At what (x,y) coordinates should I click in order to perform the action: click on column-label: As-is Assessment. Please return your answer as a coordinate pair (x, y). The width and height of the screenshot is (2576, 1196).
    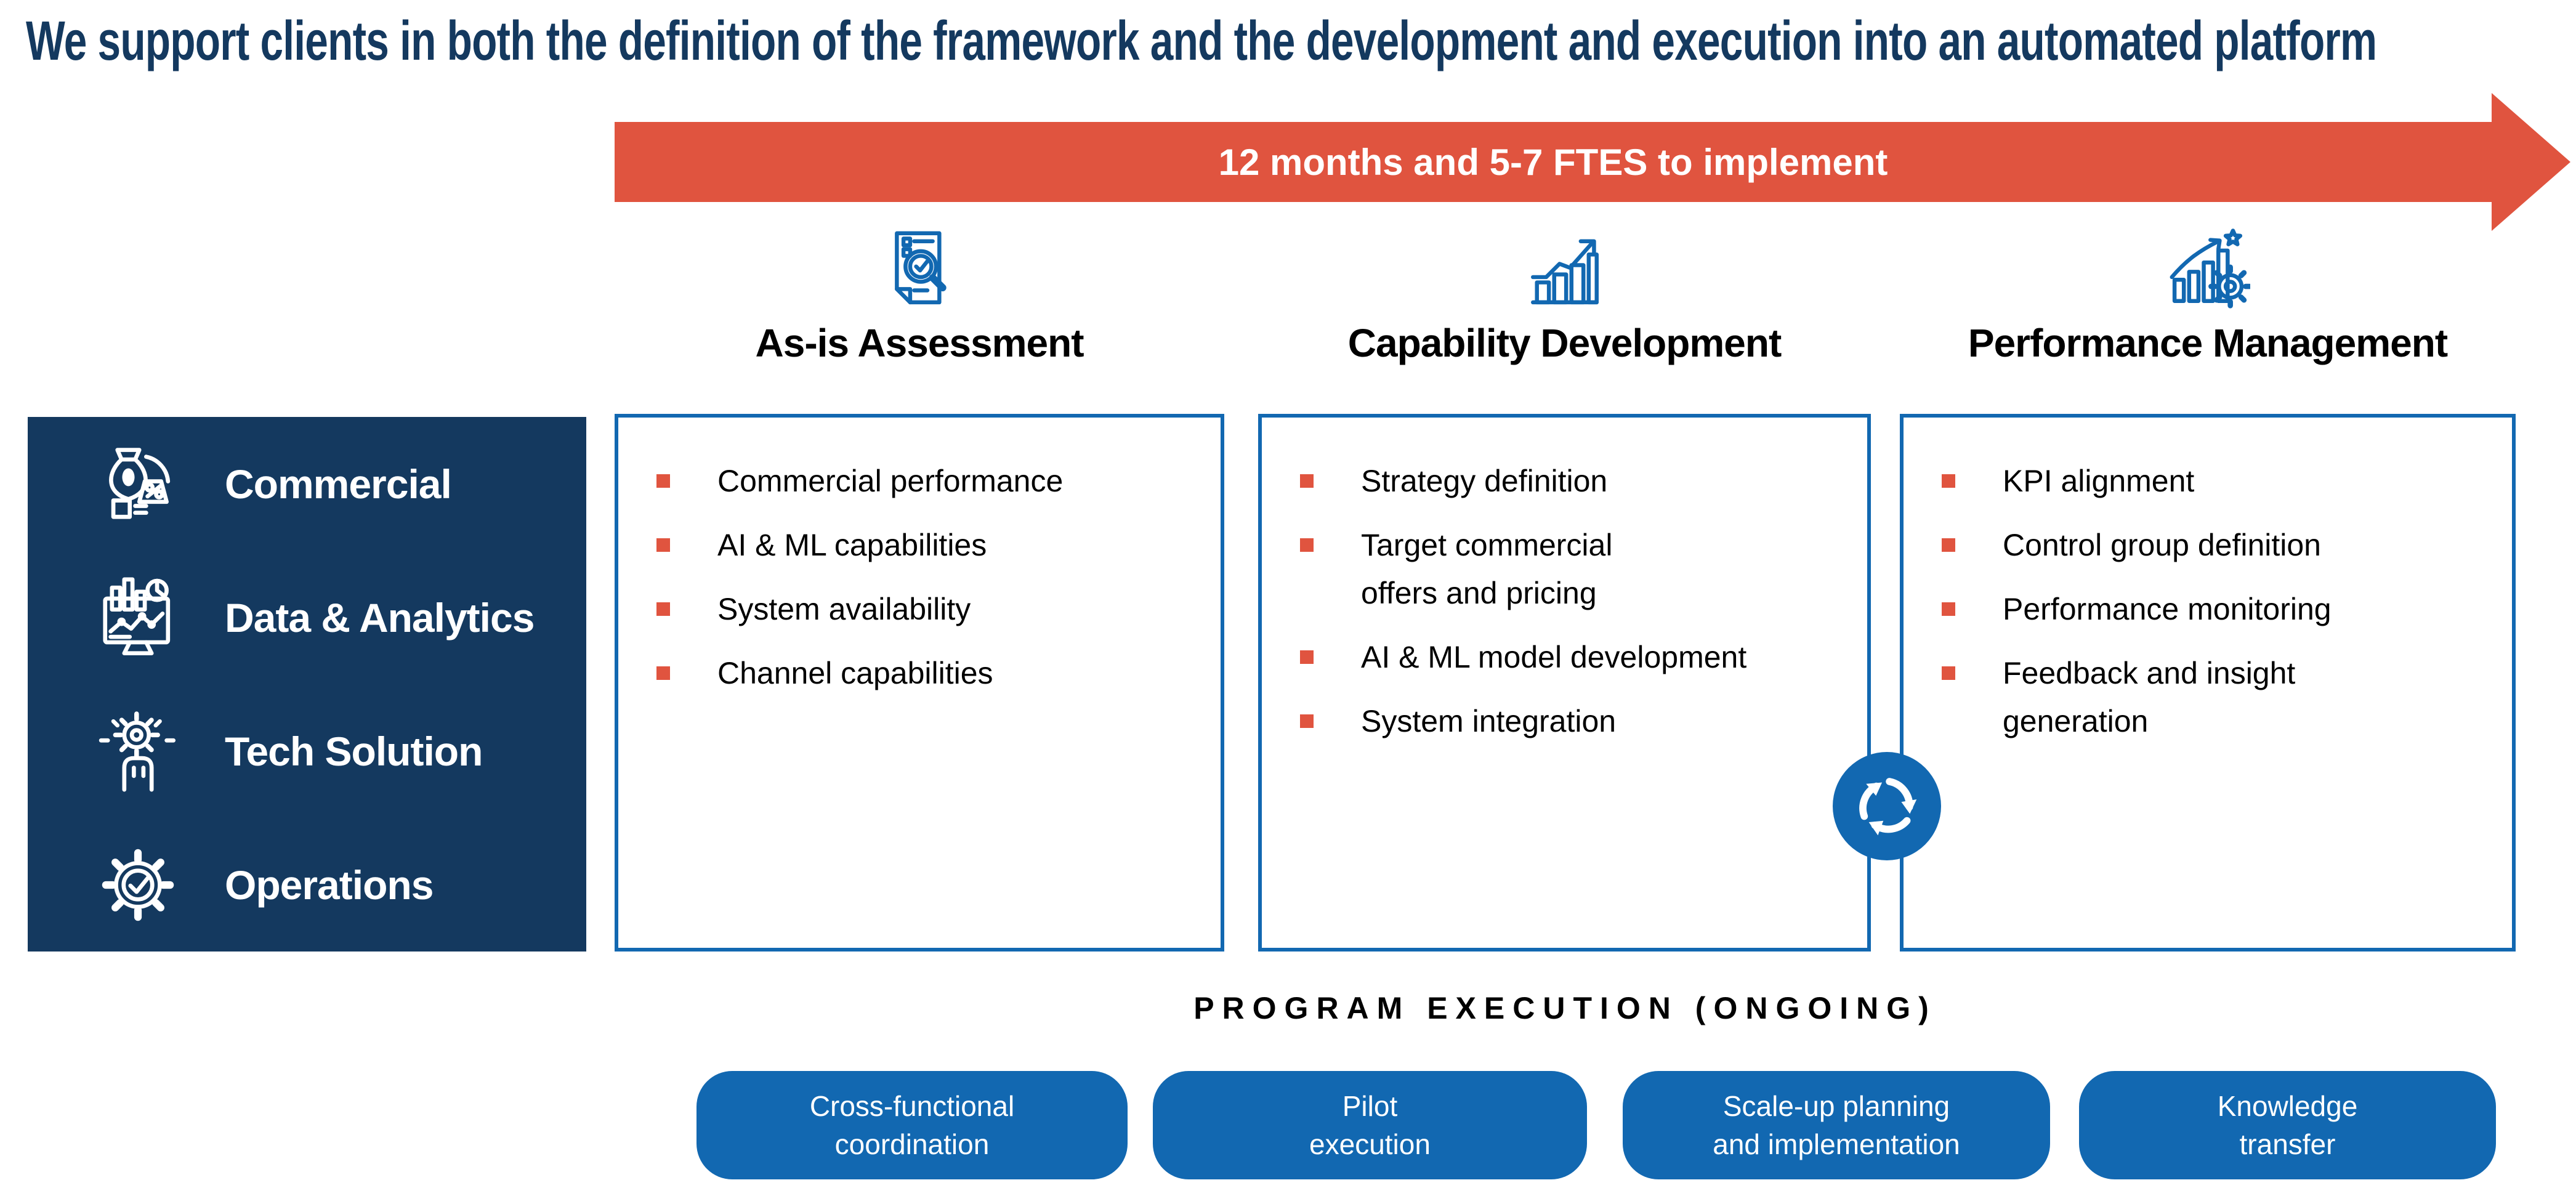
    Looking at the image, I should click on (919, 343).